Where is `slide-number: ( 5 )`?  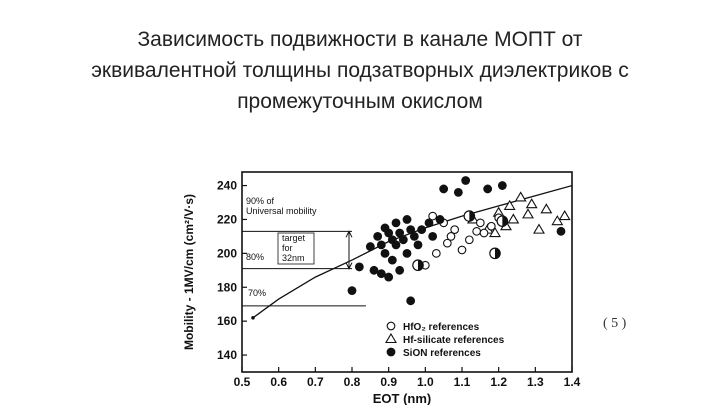 slide-number: ( 5 ) is located at coordinates (615, 323).